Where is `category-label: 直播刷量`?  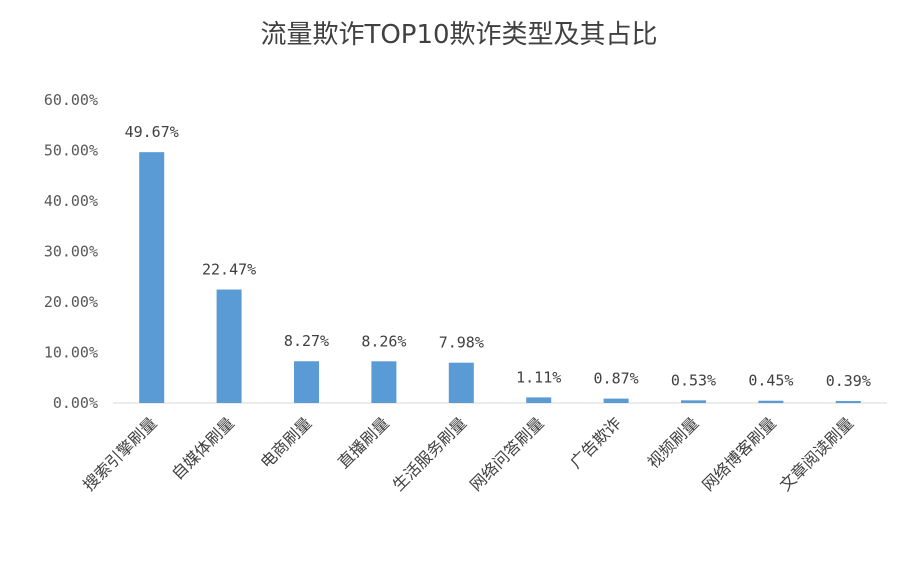 category-label: 直播刷量 is located at coordinates (363, 442).